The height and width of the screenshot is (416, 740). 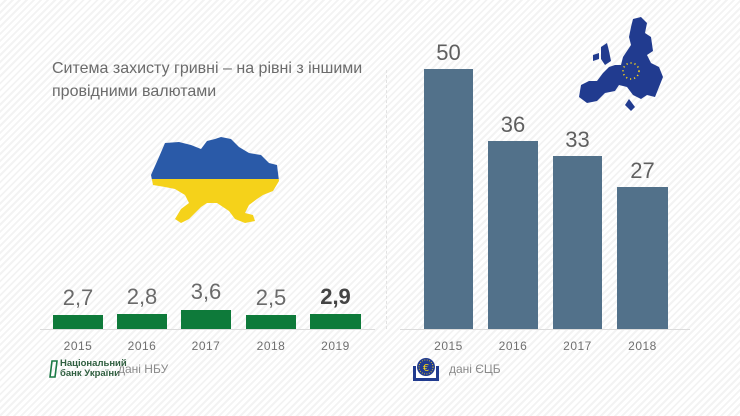 I want to click on ecb-source-text: дані ЄЦБ, so click(x=475, y=369).